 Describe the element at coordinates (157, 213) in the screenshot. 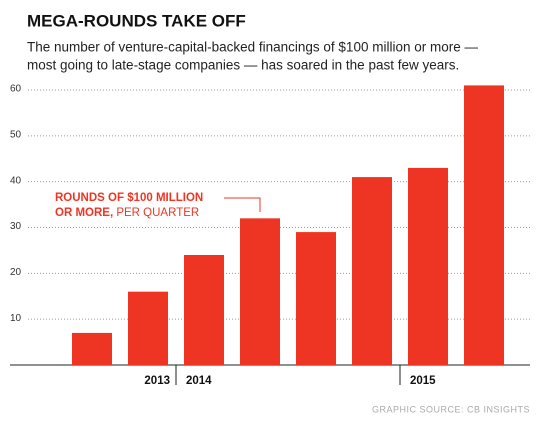

I see `annotation: PER QUARTER` at that location.